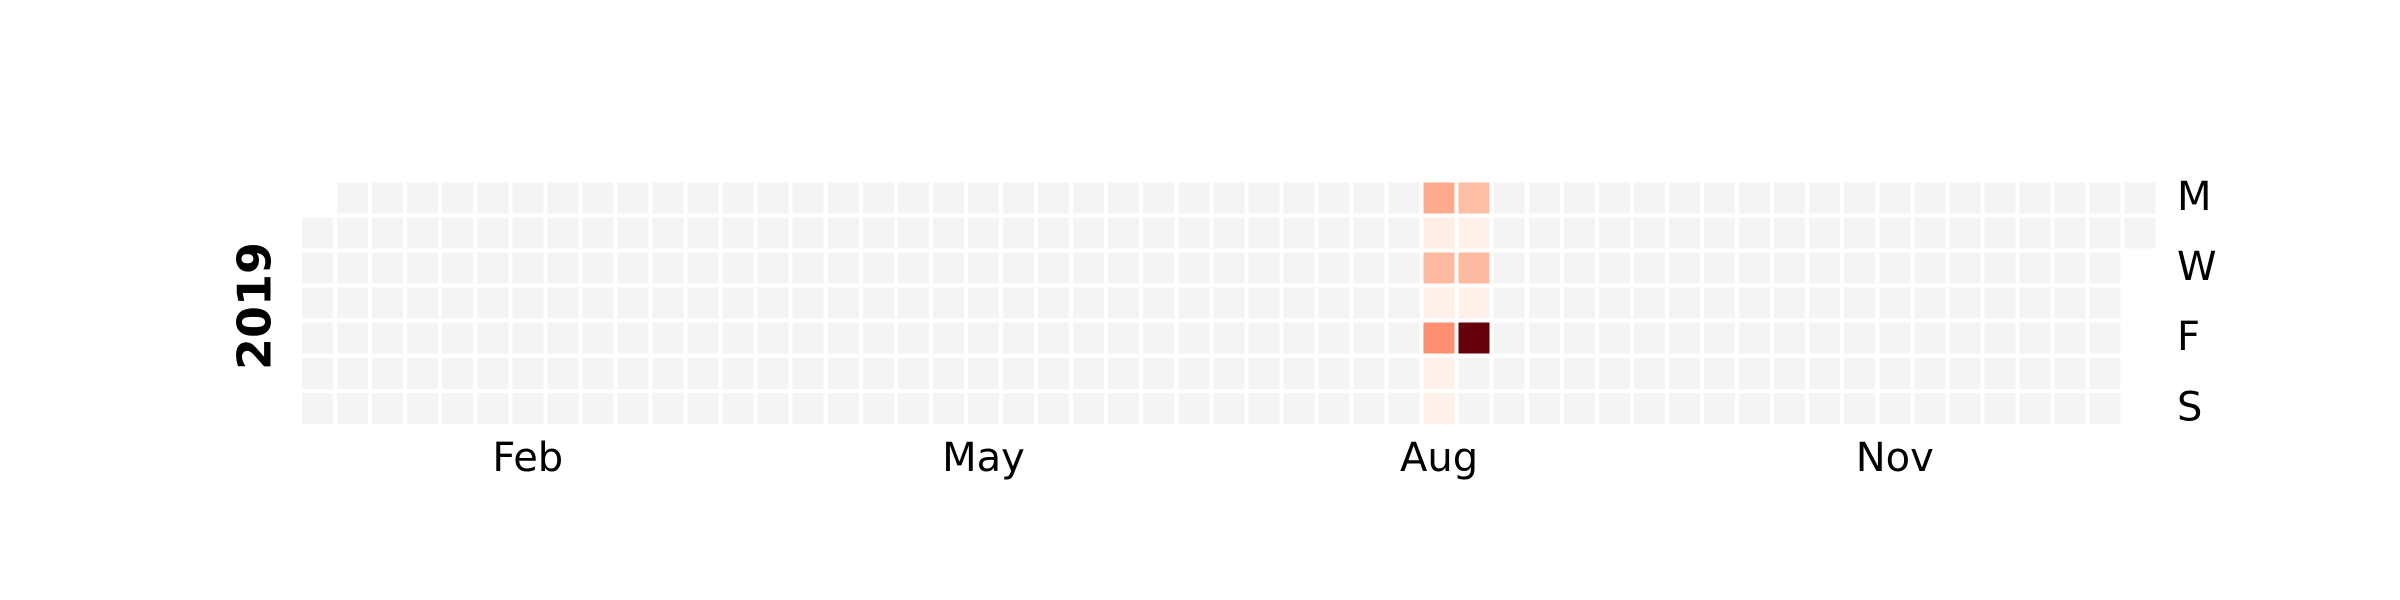 The image size is (2400, 600). What do you see at coordinates (2189, 407) in the screenshot?
I see `weekday-label-s: S` at bounding box center [2189, 407].